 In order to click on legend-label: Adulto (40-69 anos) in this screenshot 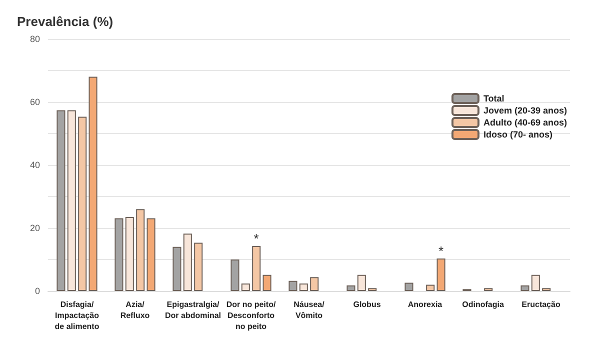, I will do `click(525, 123)`.